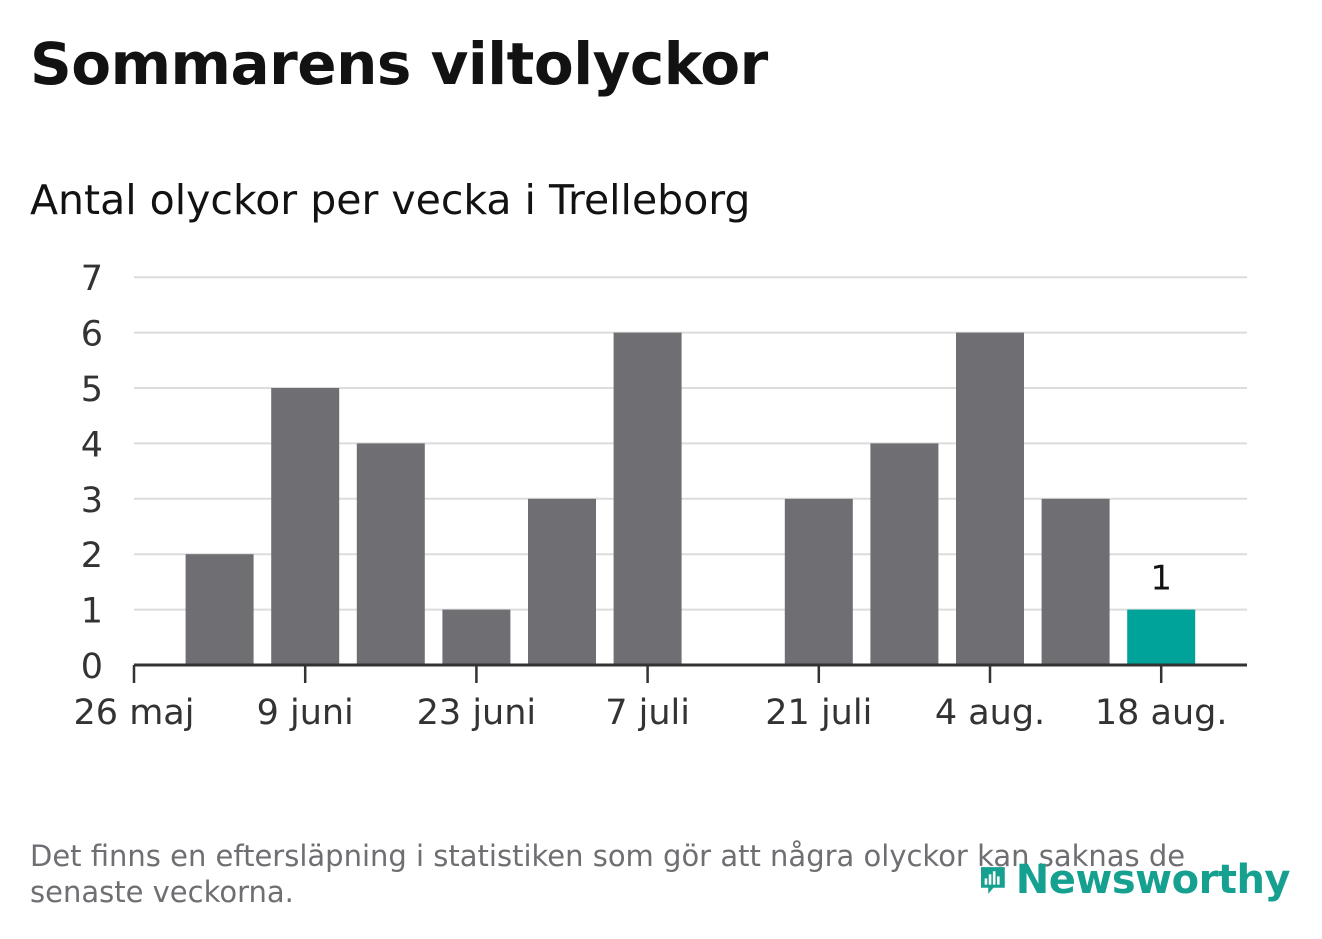  What do you see at coordinates (818, 713) in the screenshot?
I see `x-tick-label: 21 juli` at bounding box center [818, 713].